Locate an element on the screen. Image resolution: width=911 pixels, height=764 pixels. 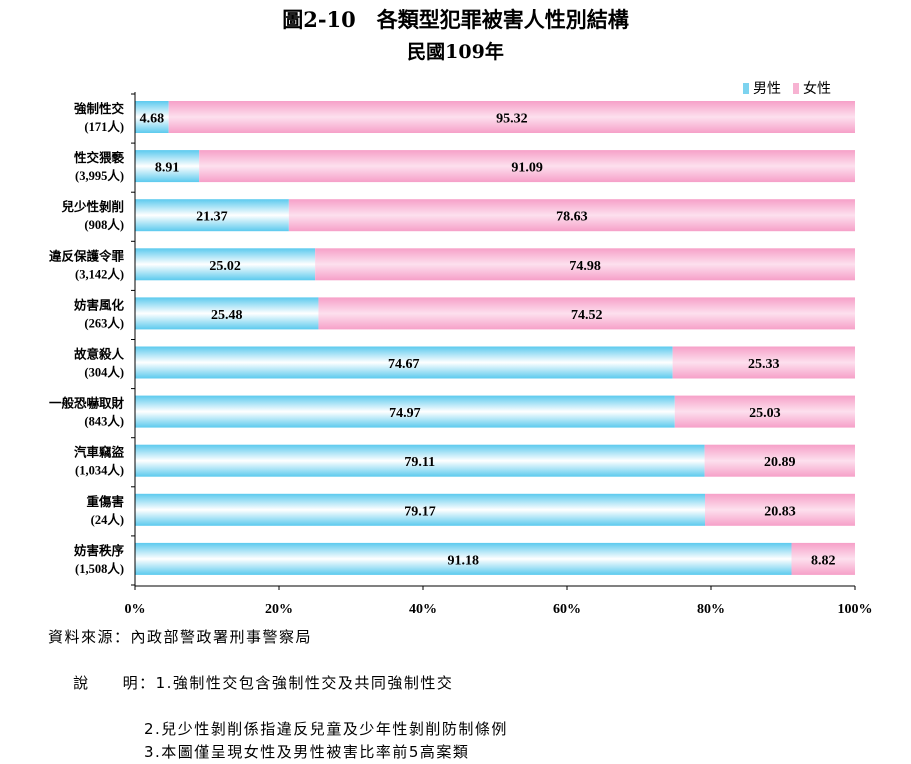
data-label-male-2: 21.37 is located at coordinates (212, 217).